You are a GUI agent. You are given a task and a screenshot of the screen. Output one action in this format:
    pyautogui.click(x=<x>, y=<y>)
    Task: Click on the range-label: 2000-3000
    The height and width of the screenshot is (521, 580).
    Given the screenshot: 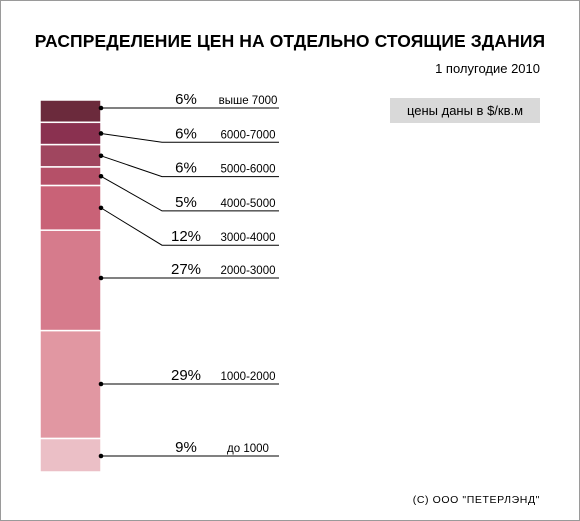 What is the action you would take?
    pyautogui.click(x=248, y=271)
    